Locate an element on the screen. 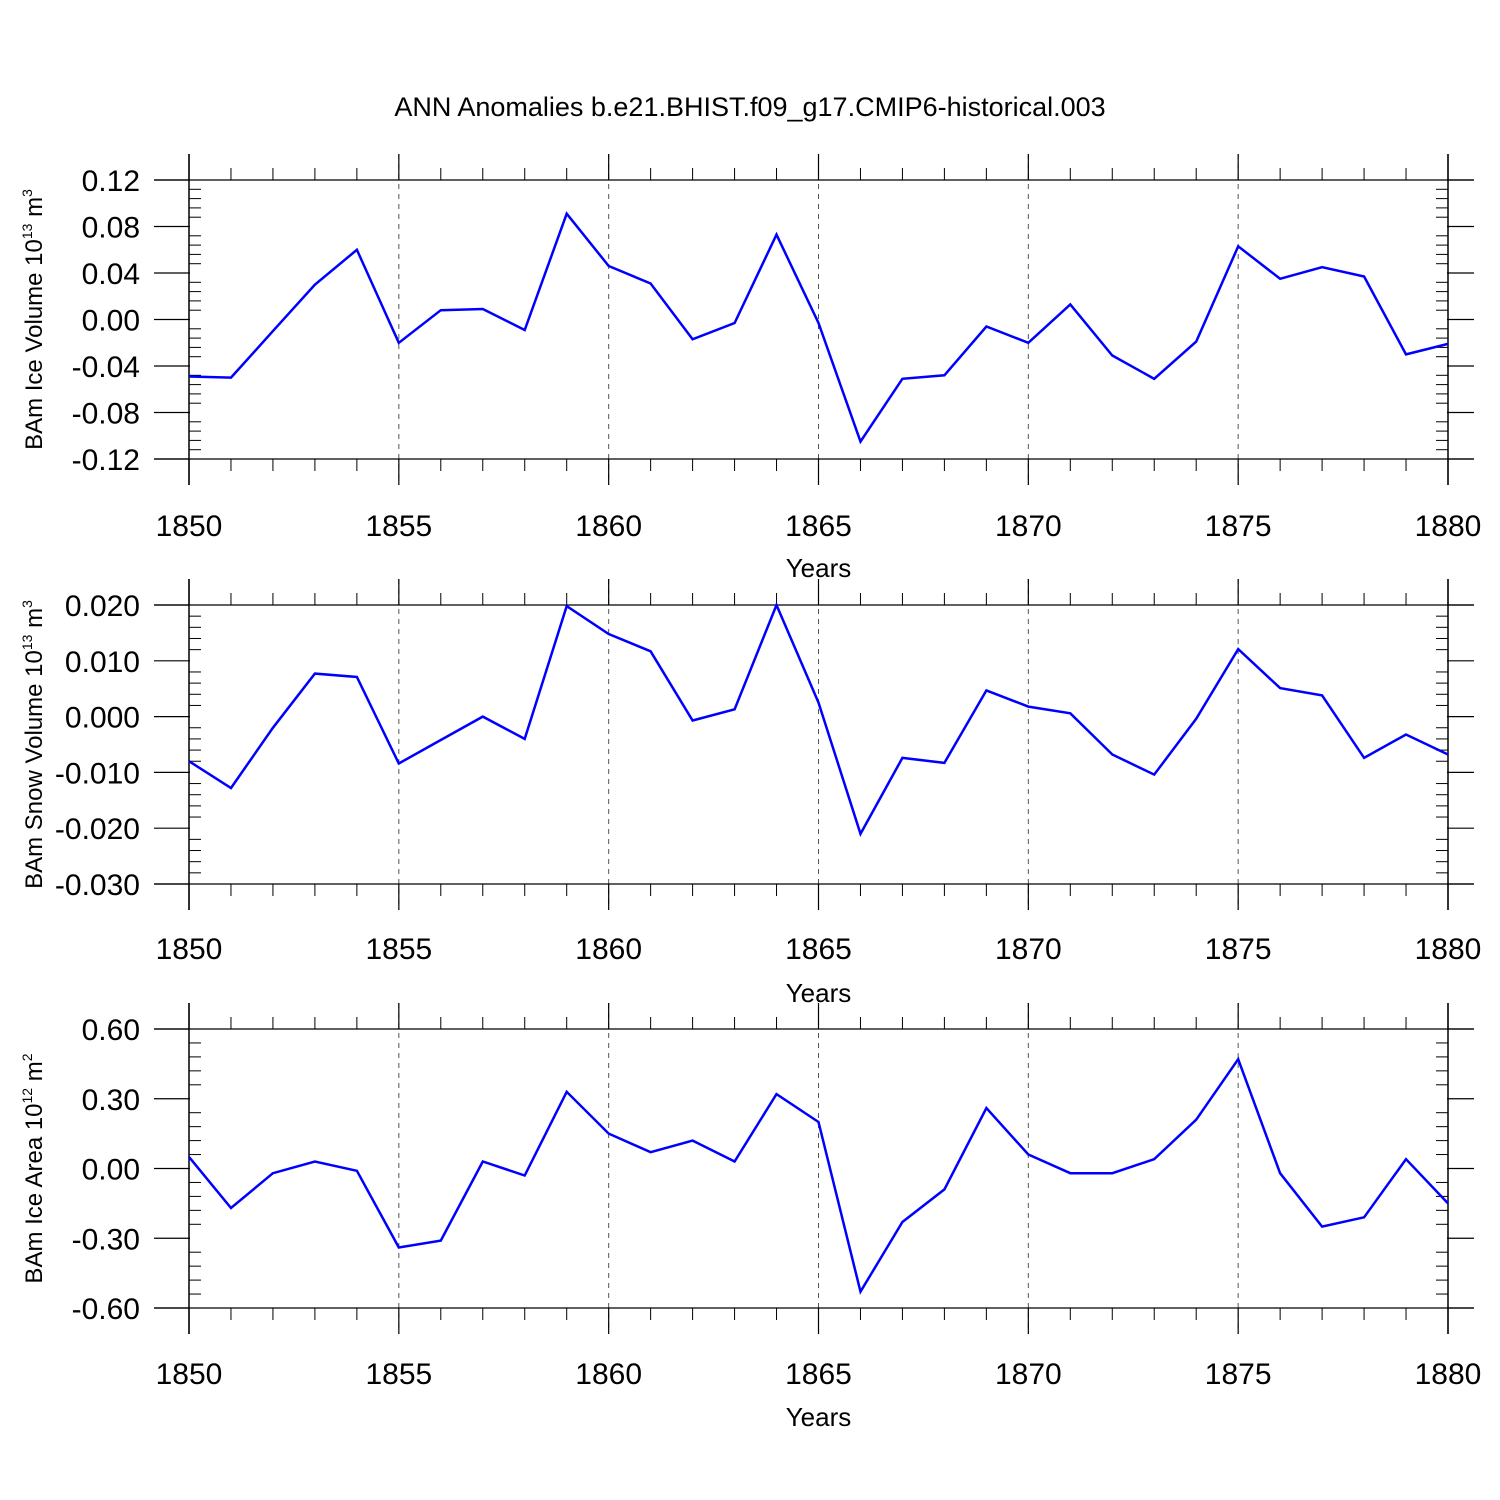 This screenshot has width=1500, height=1500. y-tick-label: 0.000 is located at coordinates (102, 718).